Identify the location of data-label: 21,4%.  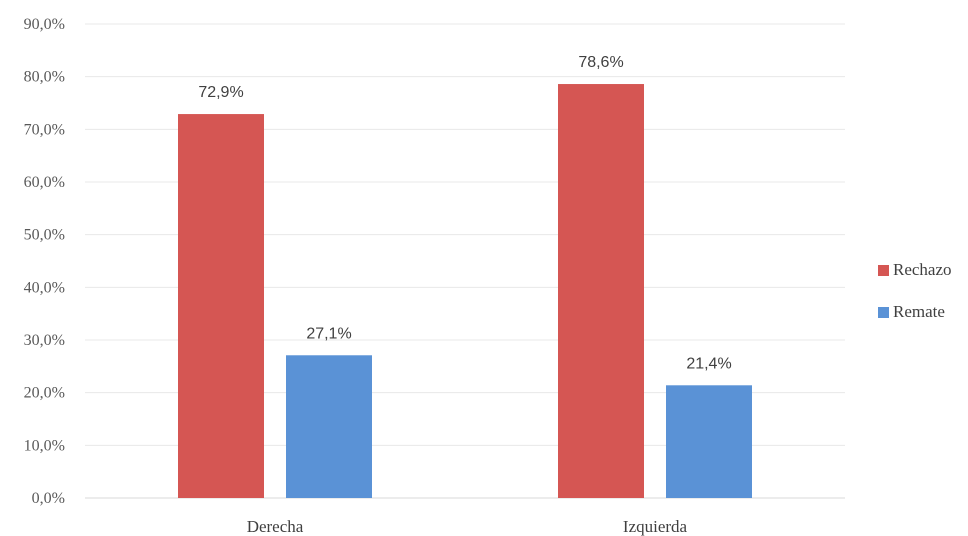
(708, 363).